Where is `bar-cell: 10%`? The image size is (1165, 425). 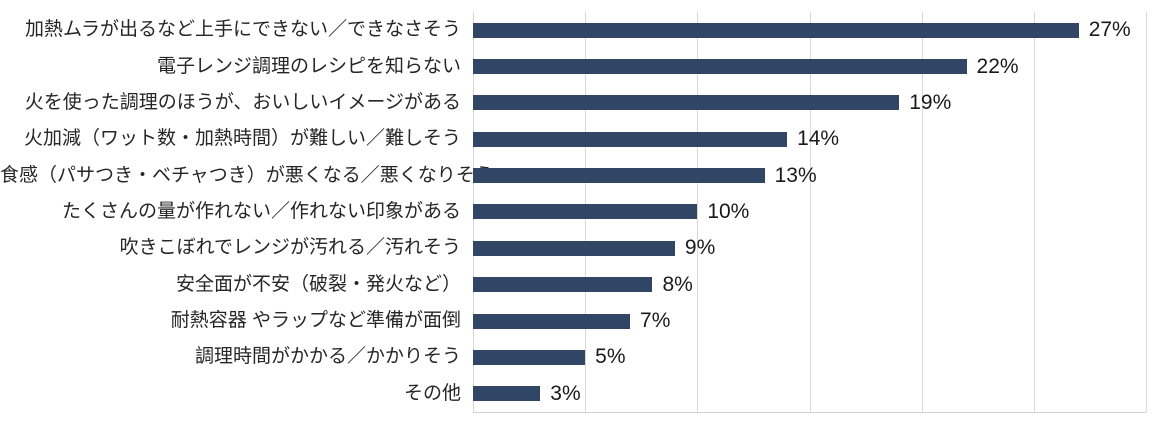 bar-cell: 10% is located at coordinates (819, 212).